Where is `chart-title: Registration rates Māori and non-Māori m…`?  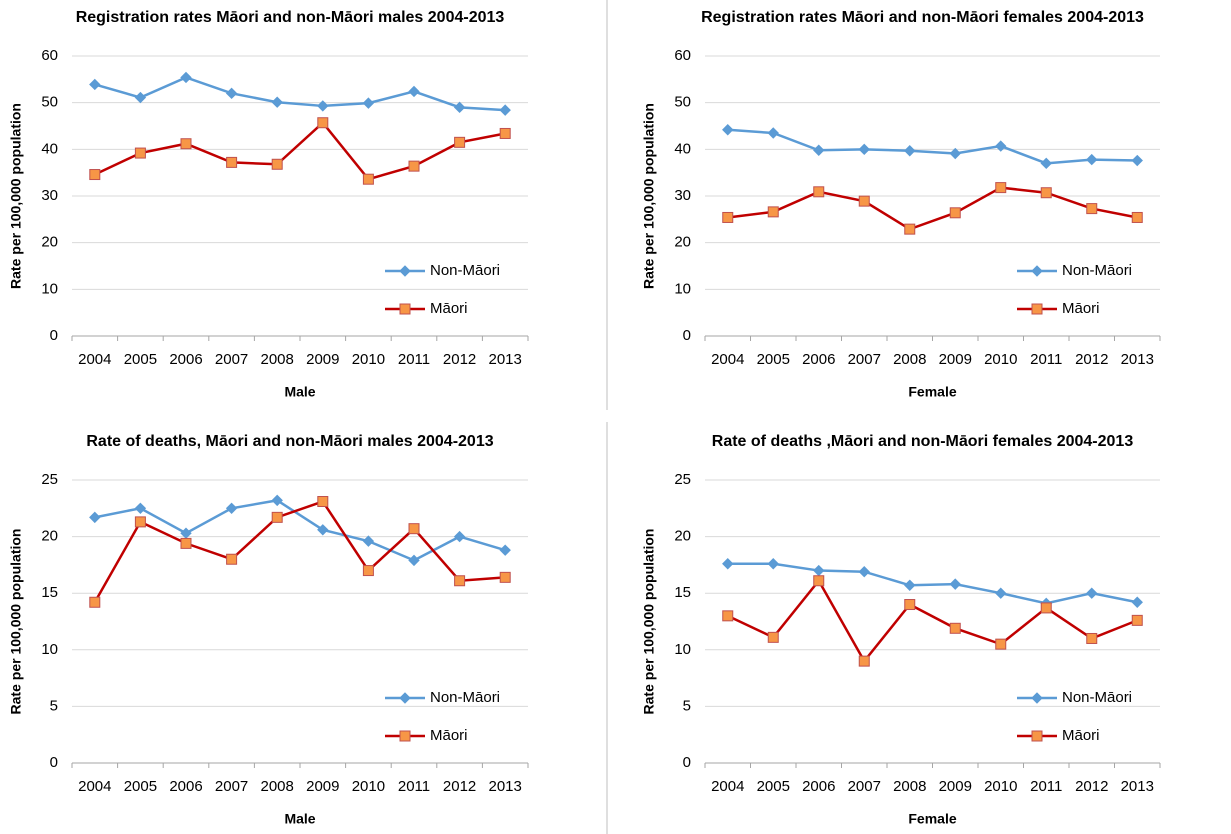
chart-title: Registration rates Māori and non-Māori m… is located at coordinates (290, 17).